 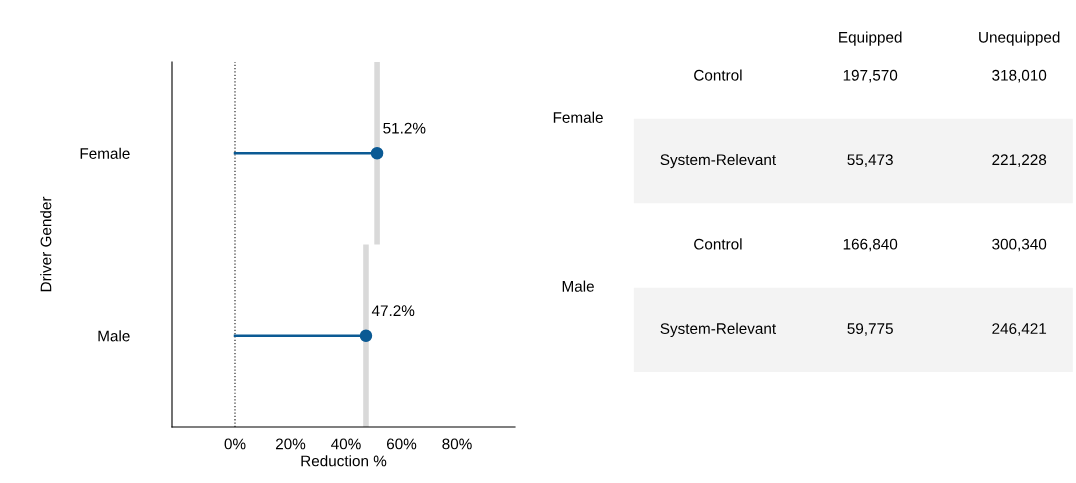 I want to click on category-label: Female, so click(x=578, y=117).